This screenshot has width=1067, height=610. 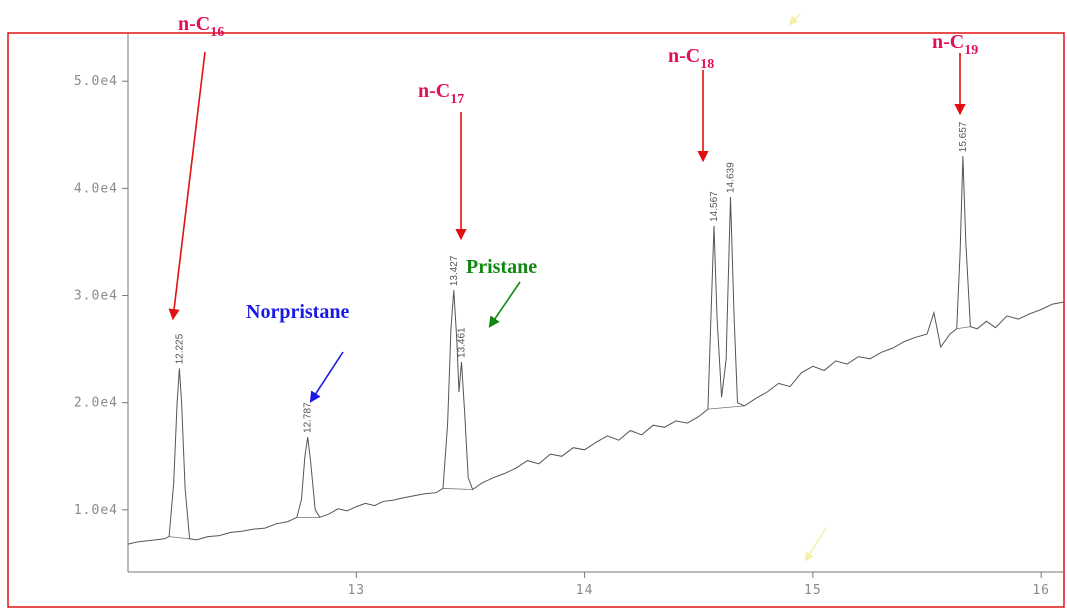 What do you see at coordinates (730, 177) in the screenshot?
I see `peak-label-5: 14.639` at bounding box center [730, 177].